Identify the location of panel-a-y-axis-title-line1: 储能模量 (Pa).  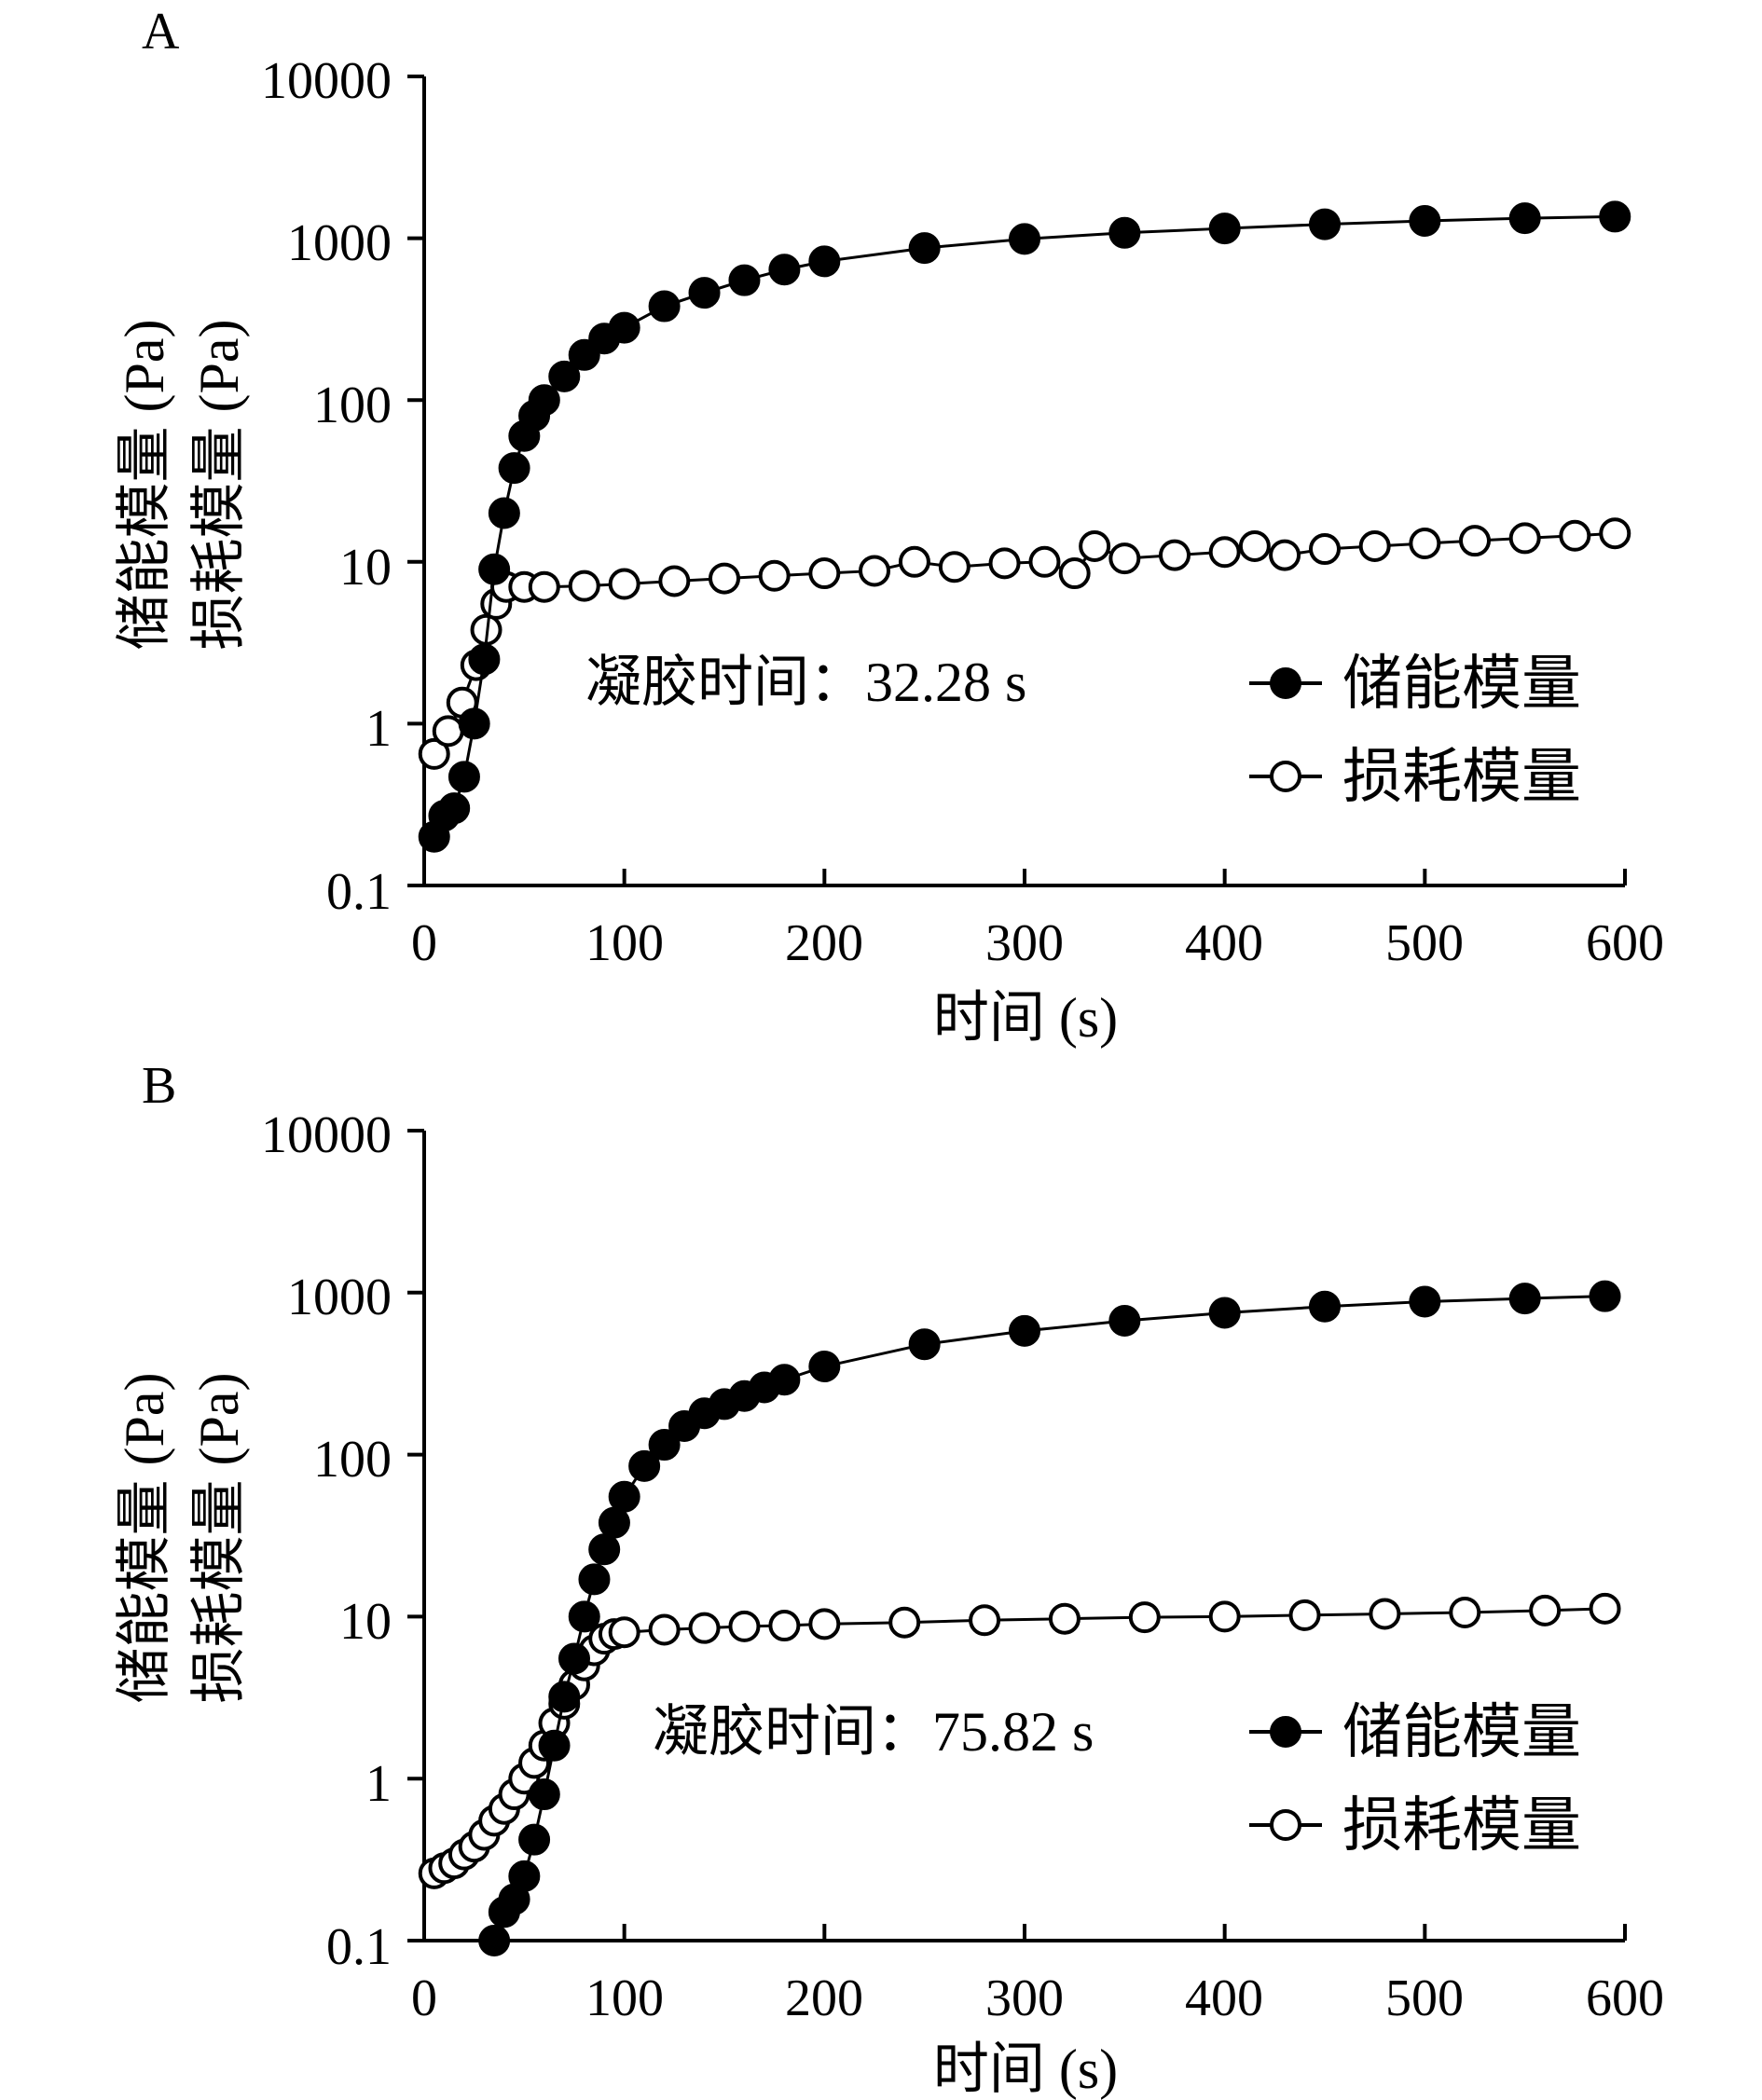
(144, 485).